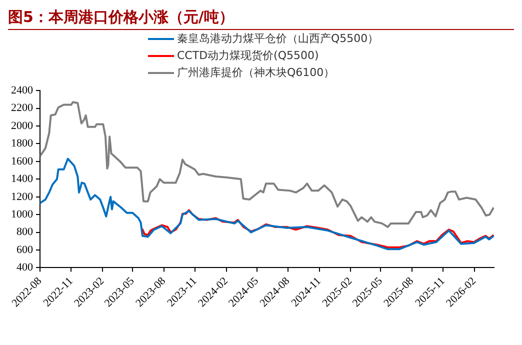 The image size is (522, 345). Describe the element at coordinates (25, 250) in the screenshot. I see `y-tick-label: 600` at that location.